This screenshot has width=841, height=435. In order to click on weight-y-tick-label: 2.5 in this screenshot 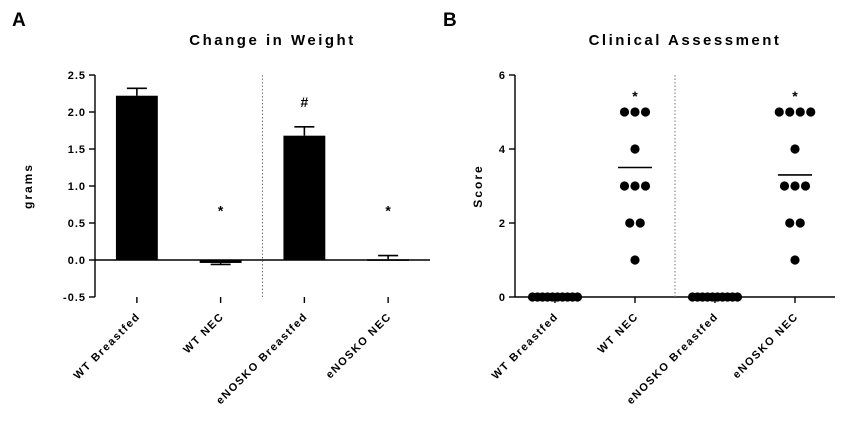, I will do `click(77, 76)`.